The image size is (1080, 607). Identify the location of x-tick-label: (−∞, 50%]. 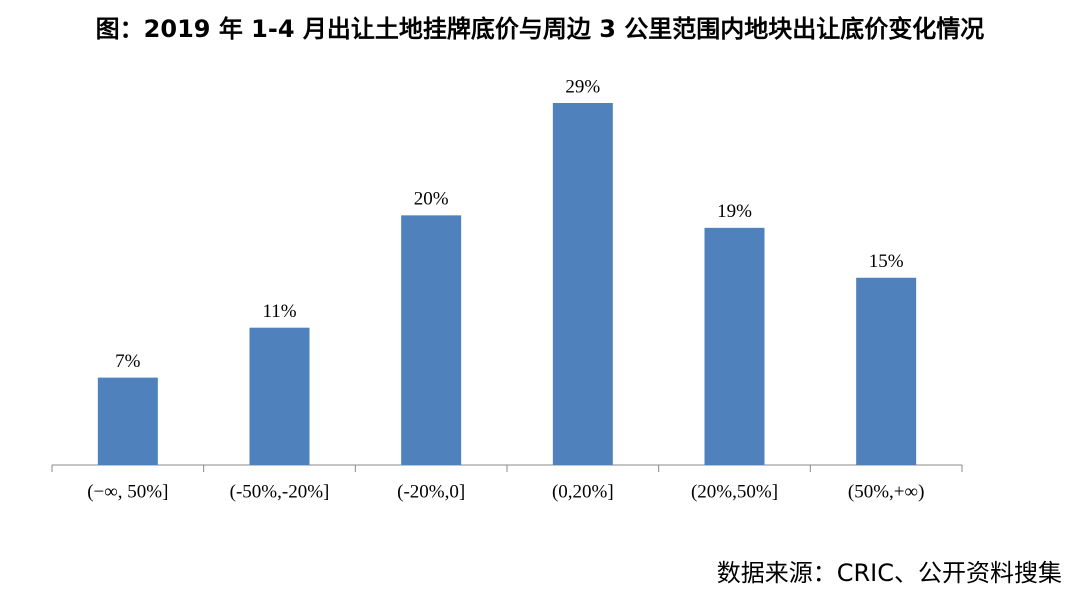
(127, 491).